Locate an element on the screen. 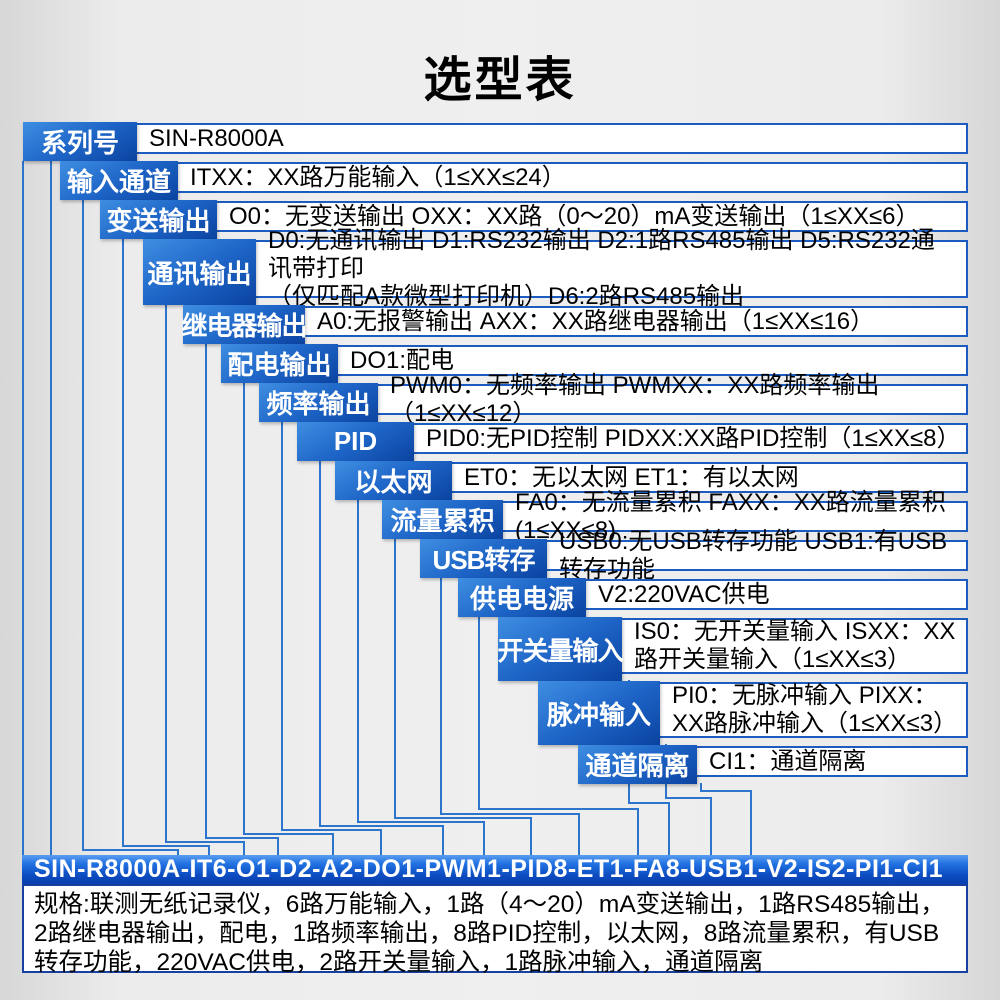 Image resolution: width=1000 pixels, height=1000 pixels. option-label: 流量累积 is located at coordinates (442, 519).